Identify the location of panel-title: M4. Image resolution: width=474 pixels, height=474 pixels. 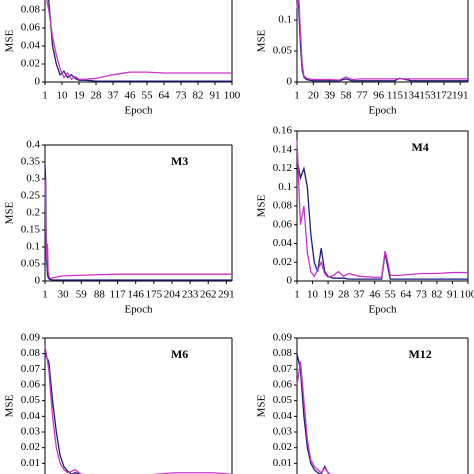
(419, 147).